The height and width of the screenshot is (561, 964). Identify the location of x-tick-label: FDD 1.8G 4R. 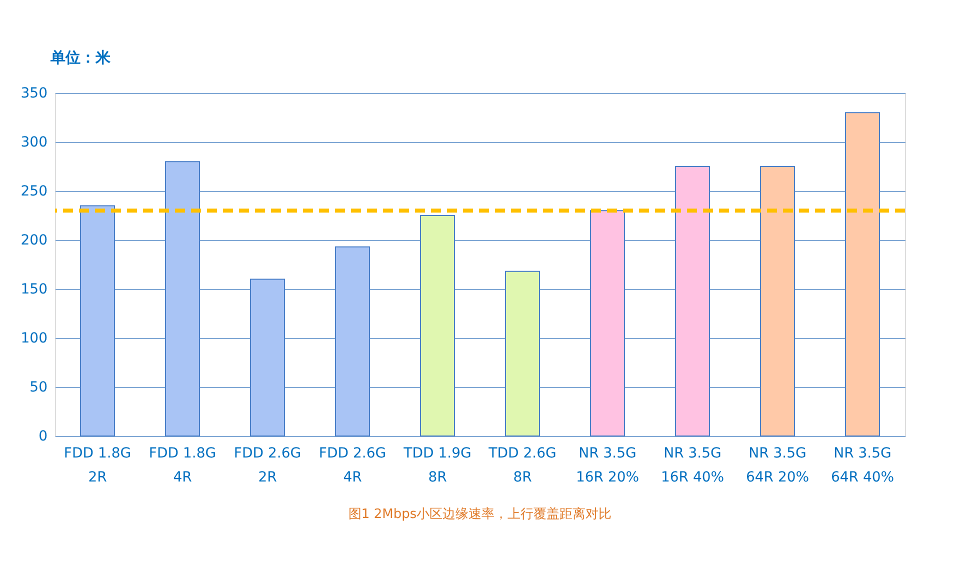
(182, 466).